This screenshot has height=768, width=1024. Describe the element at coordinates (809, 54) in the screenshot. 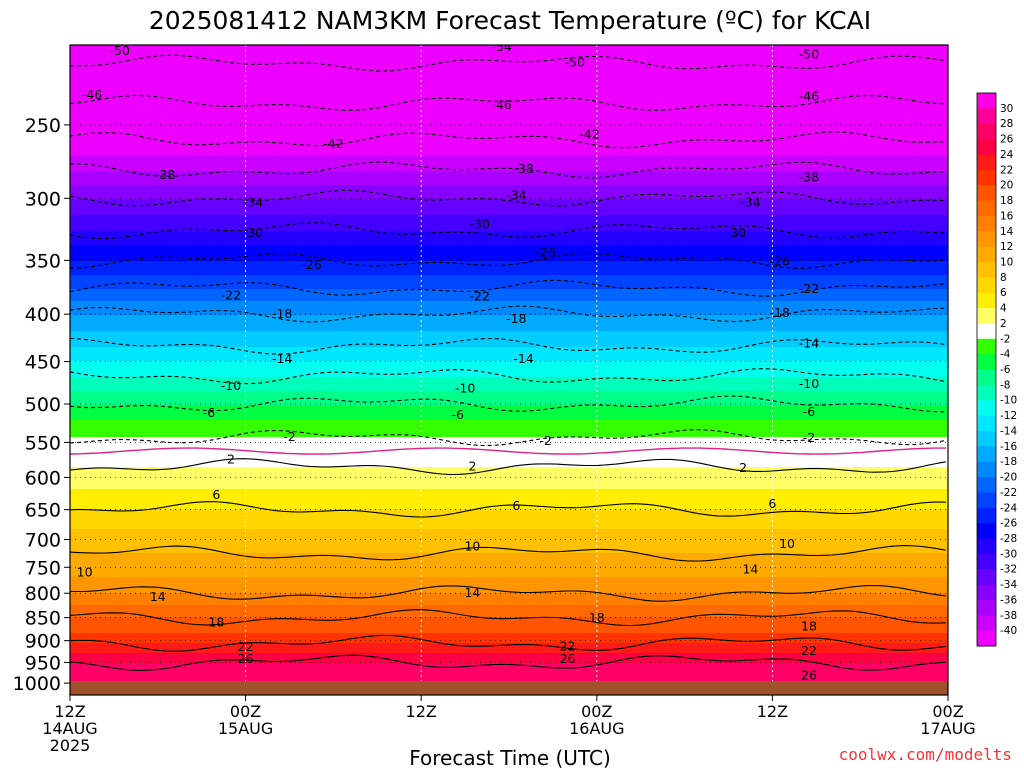

I see `isotherm-label: -50` at that location.